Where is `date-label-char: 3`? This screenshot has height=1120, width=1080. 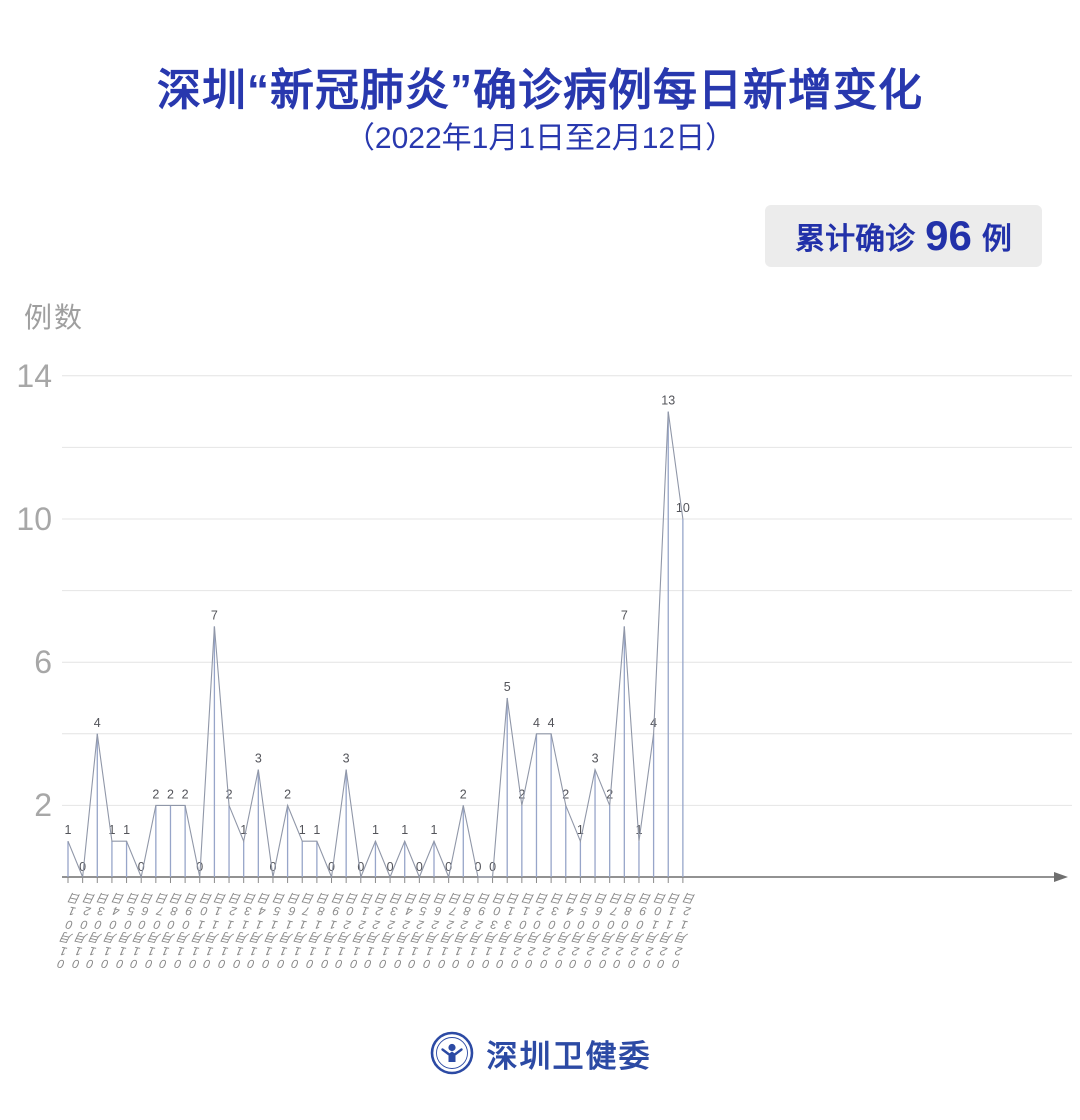 date-label-char: 3 is located at coordinates (508, 924).